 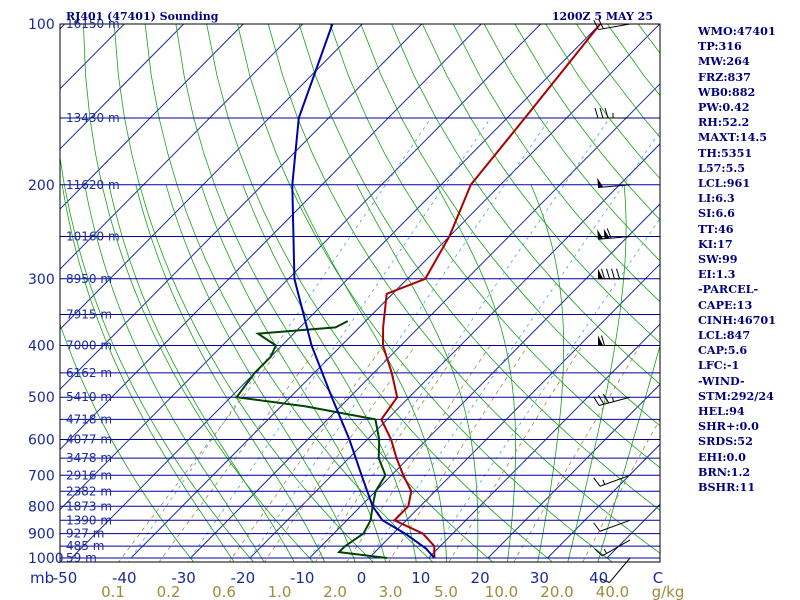 What do you see at coordinates (719, 365) in the screenshot?
I see `index-item: LFC:-1` at bounding box center [719, 365].